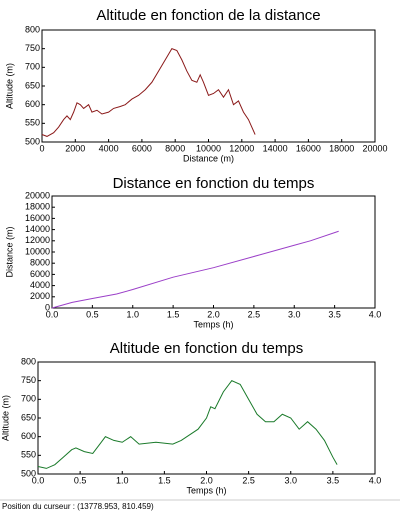 Image resolution: width=400 pixels, height=512 pixels. I want to click on x-tick-label: 4000, so click(109, 148).